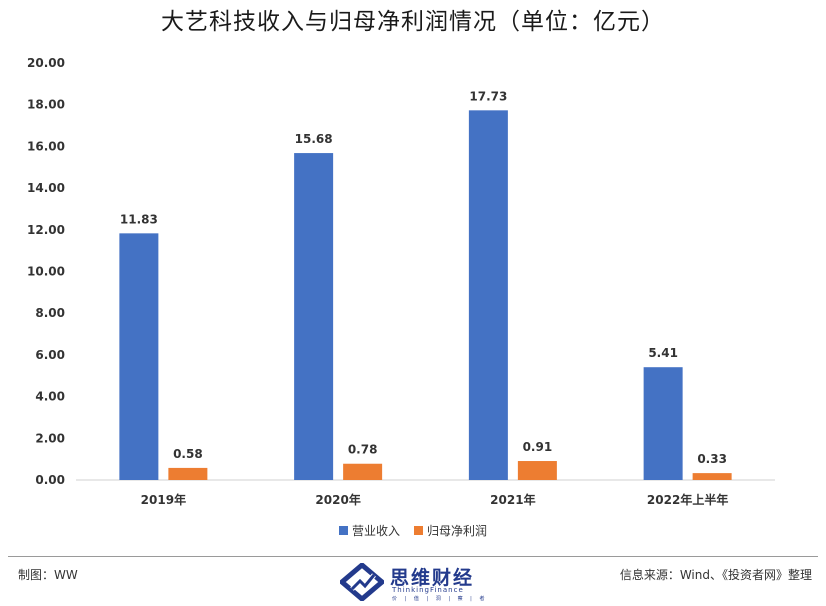 Image resolution: width=826 pixels, height=606 pixels. What do you see at coordinates (163, 499) in the screenshot?
I see `x-tick-label: 2019年` at bounding box center [163, 499].